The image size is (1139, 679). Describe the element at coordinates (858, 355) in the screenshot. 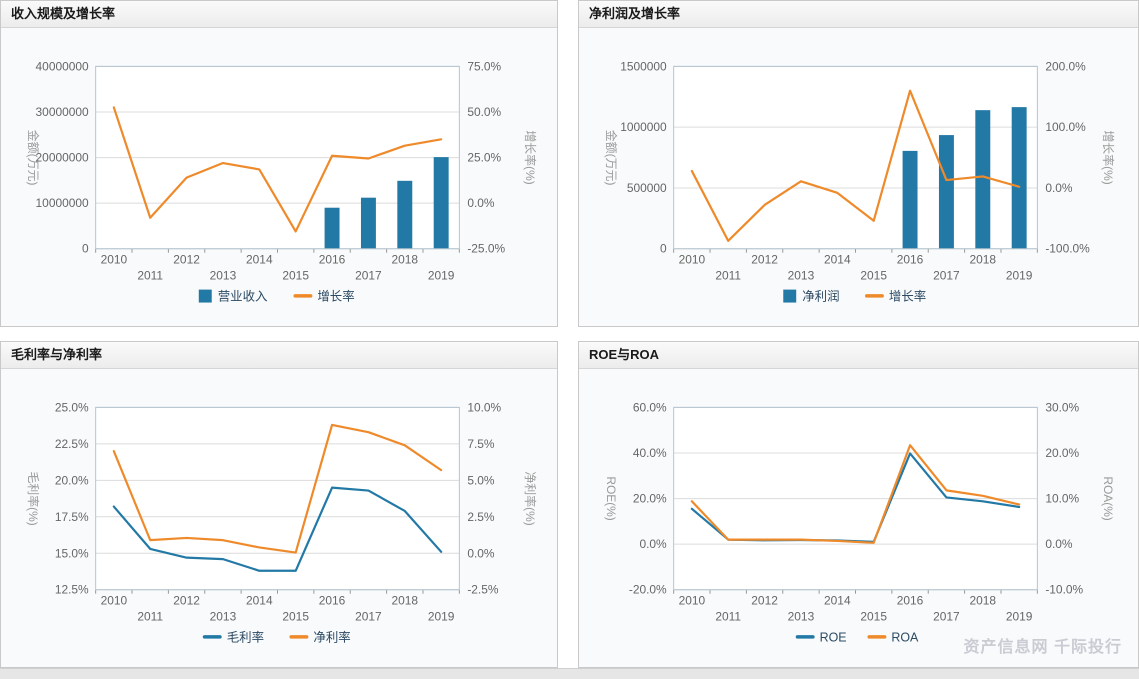

I see `panel-header: ROE与ROA` at that location.